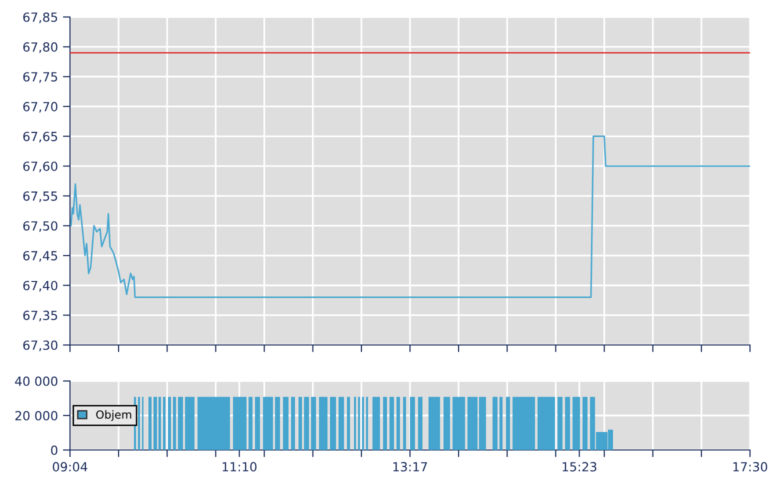  What do you see at coordinates (36, 381) in the screenshot?
I see `y-tick-label: 40 000` at bounding box center [36, 381].